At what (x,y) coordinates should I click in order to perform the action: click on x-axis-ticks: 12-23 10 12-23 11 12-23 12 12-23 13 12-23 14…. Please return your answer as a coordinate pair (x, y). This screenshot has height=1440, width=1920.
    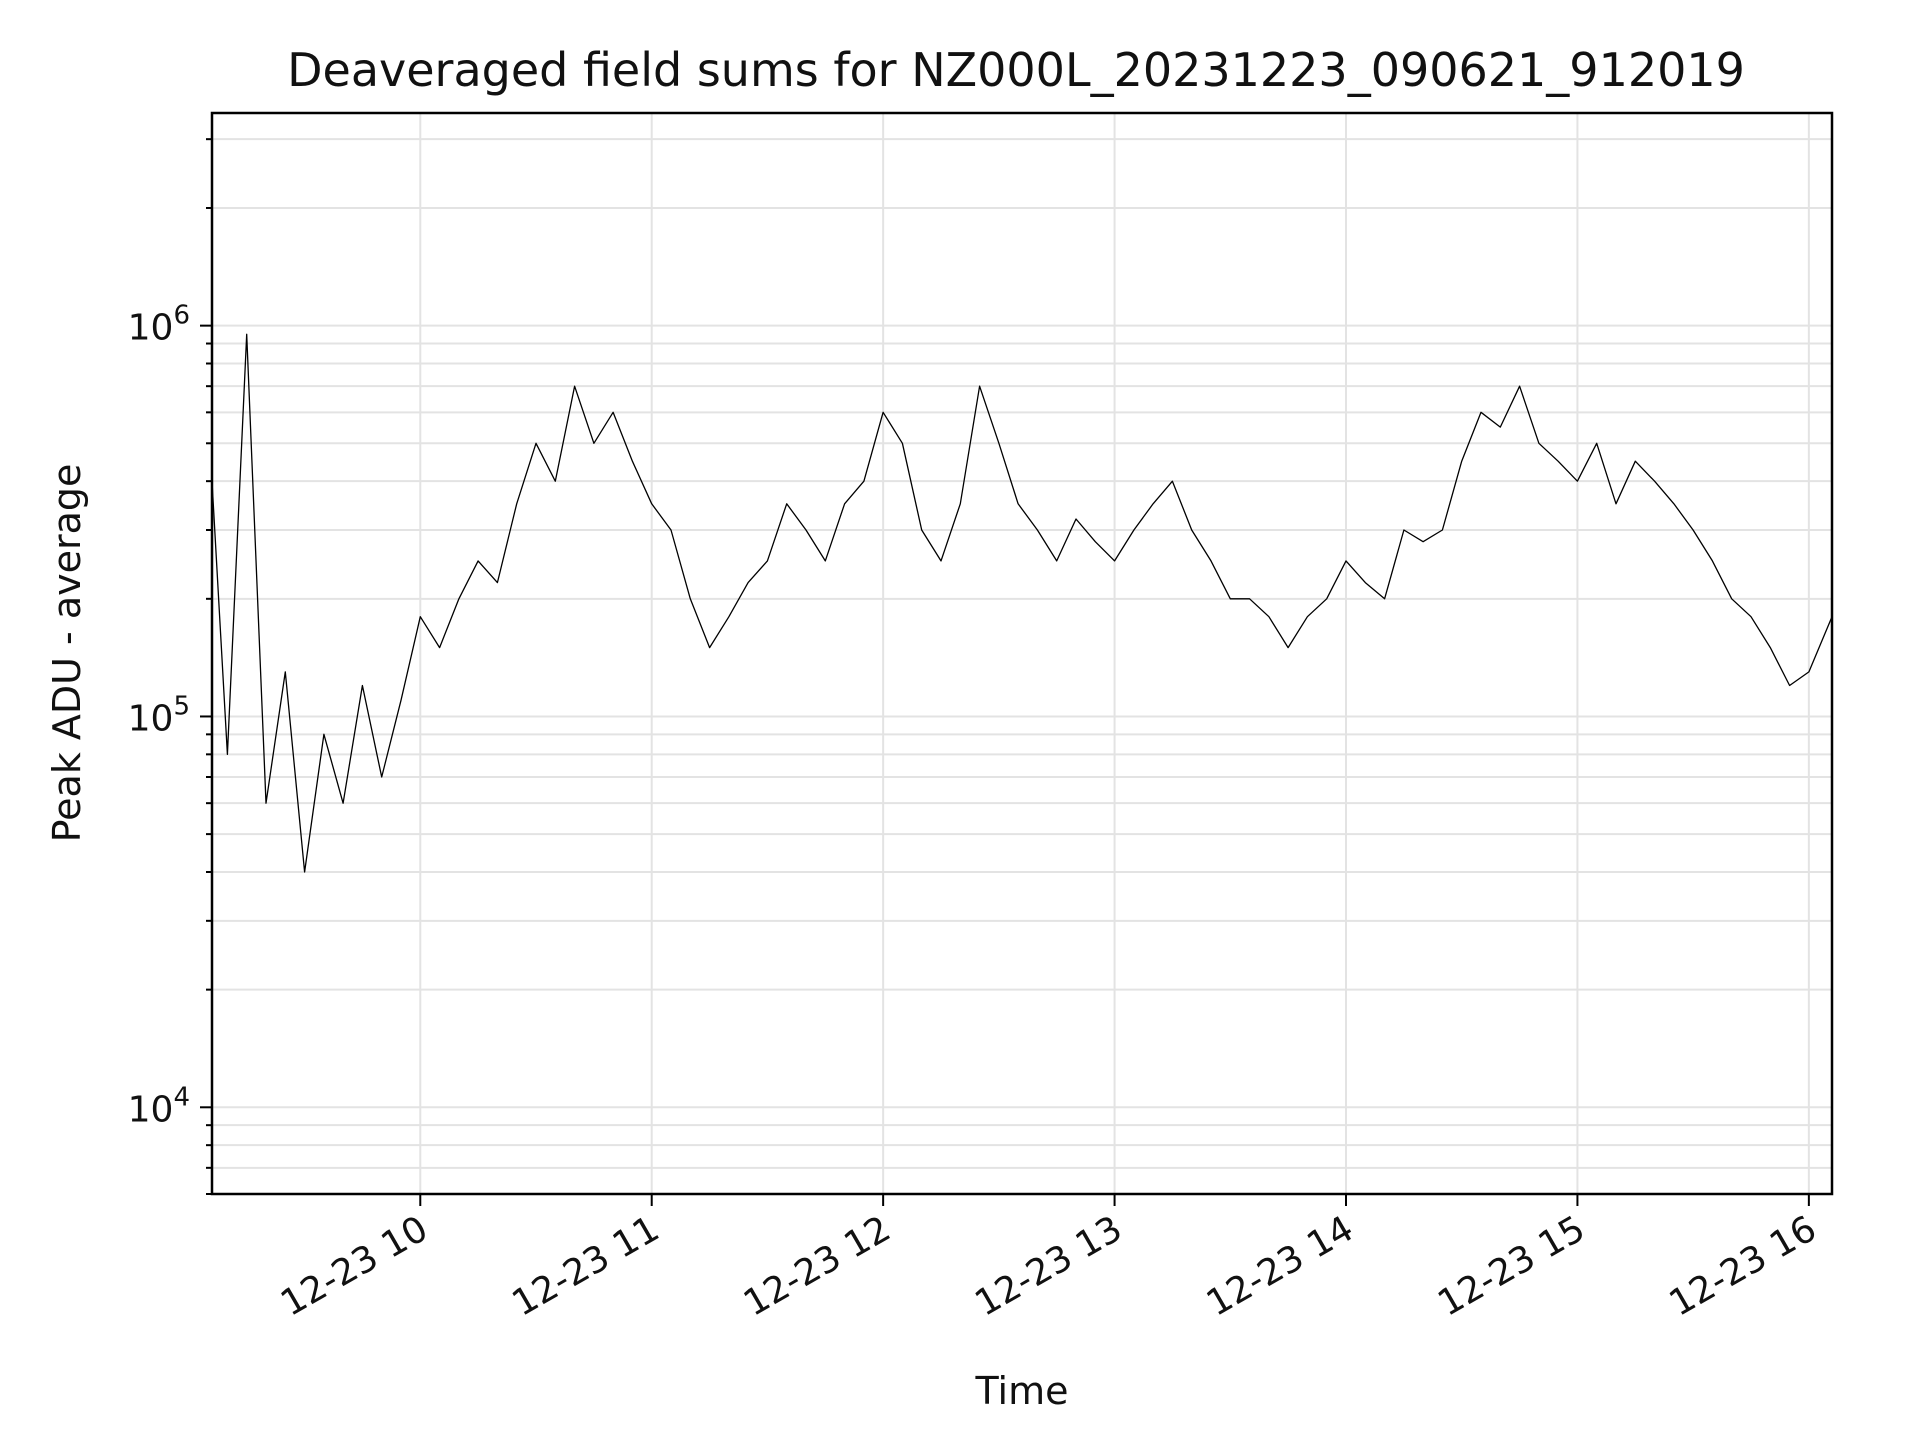
    Looking at the image, I should click on (1048, 1259).